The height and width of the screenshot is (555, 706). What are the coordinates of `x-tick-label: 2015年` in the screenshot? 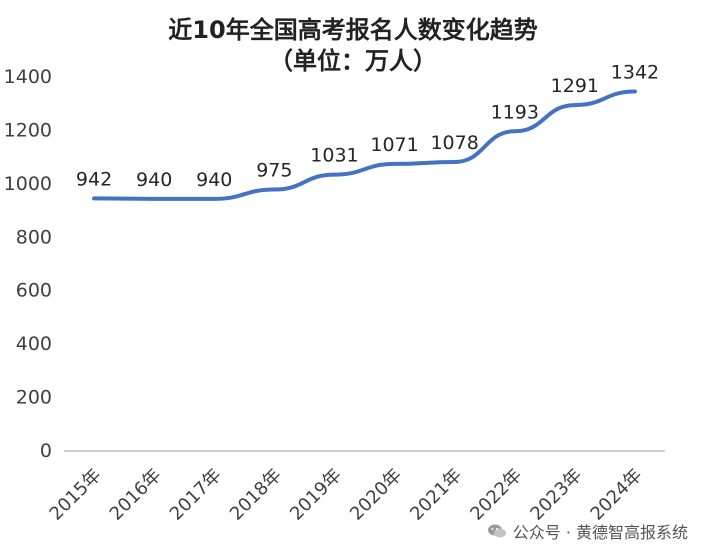 It's located at (76, 495).